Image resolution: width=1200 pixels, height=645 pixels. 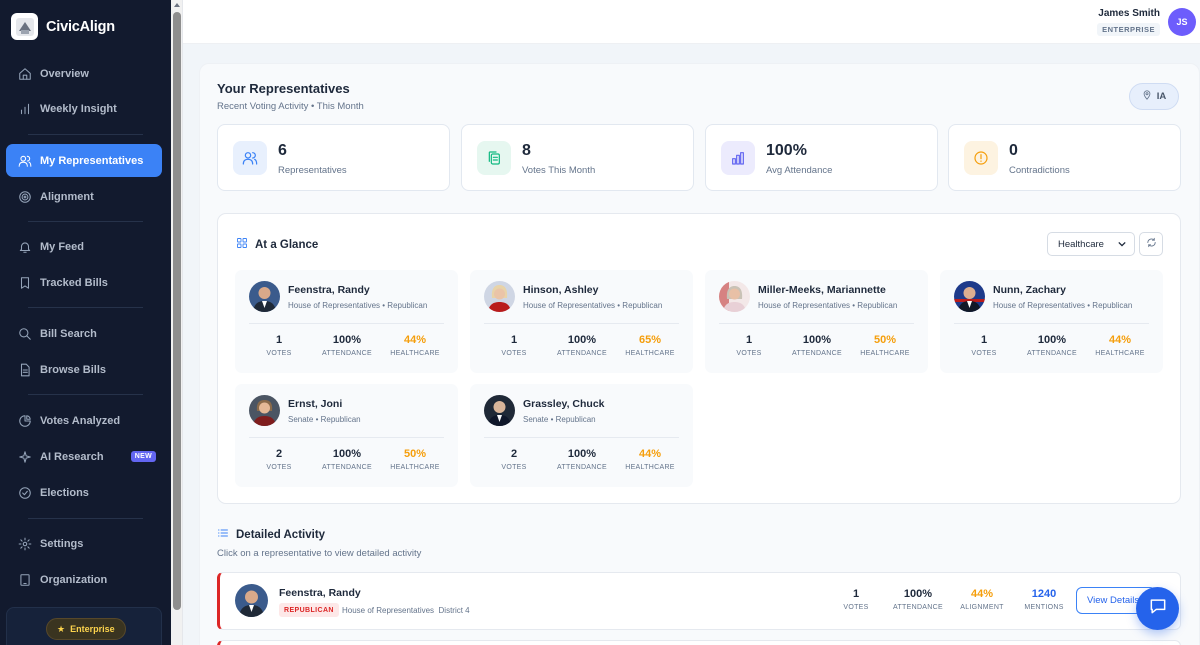 What do you see at coordinates (25, 247) in the screenshot?
I see `bell-icon` at bounding box center [25, 247].